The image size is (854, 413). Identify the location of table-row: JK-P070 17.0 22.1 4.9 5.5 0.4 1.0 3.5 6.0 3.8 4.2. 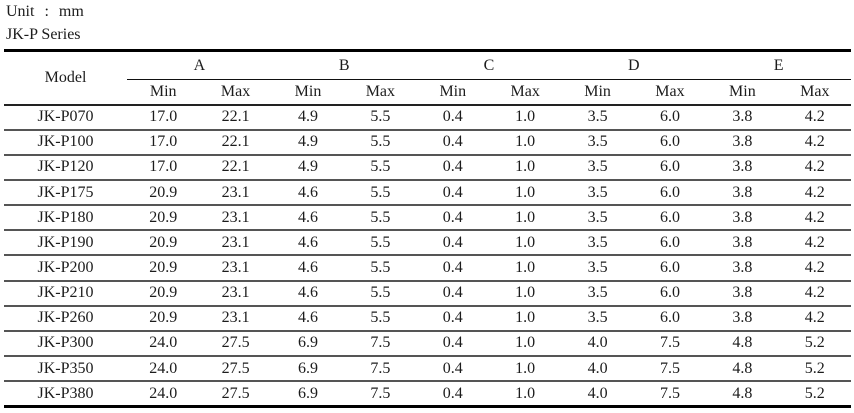
(427, 117).